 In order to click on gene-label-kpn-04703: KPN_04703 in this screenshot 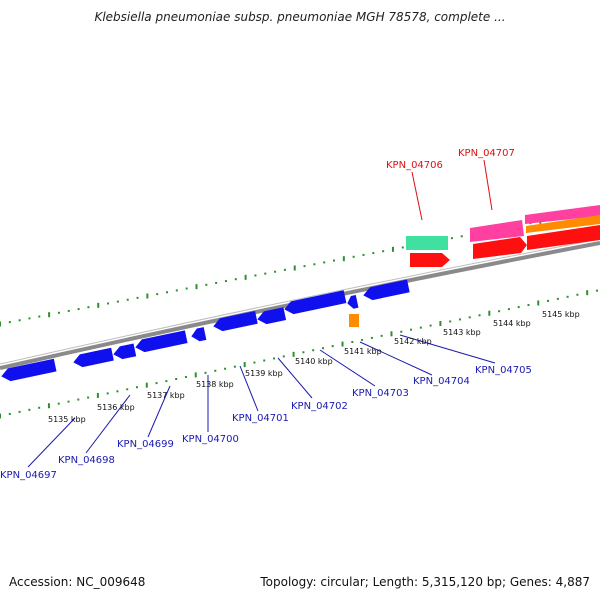, I will do `click(380, 393)`.